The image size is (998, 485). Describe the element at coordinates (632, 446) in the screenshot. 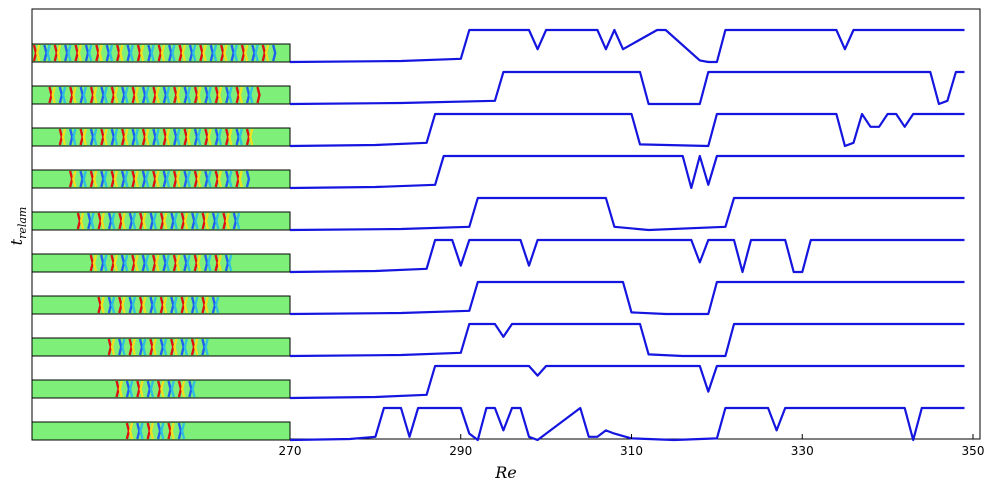

I see `ticks-layer: 270 290 310 330 350` at that location.